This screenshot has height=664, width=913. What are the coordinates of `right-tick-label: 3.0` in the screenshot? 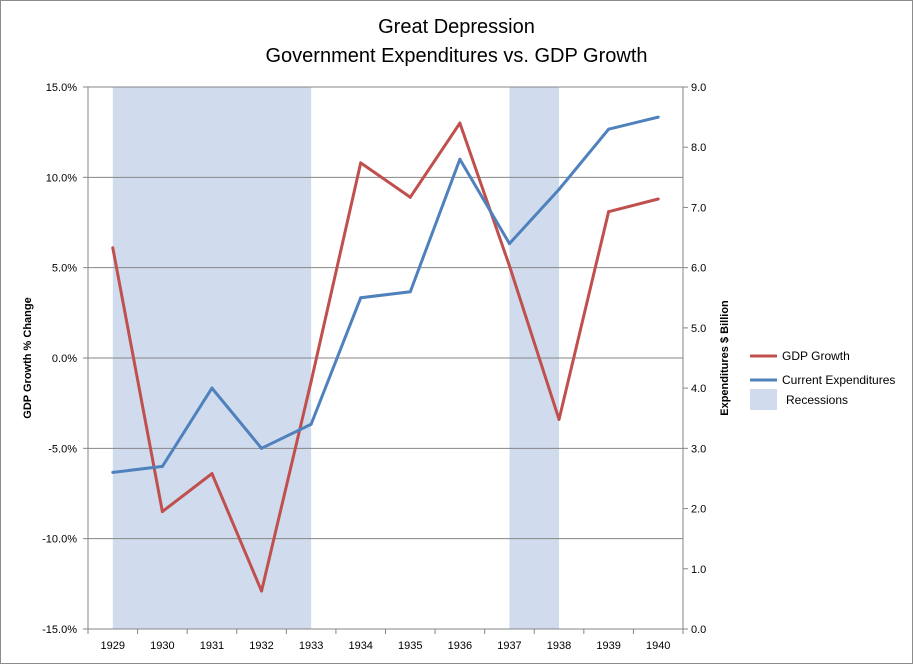 It's located at (698, 449).